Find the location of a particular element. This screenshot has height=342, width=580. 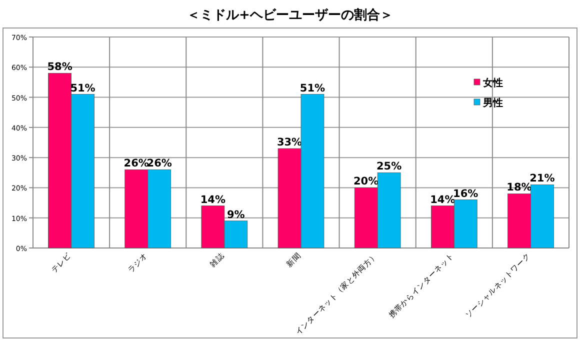

data-label: 25% is located at coordinates (389, 166).